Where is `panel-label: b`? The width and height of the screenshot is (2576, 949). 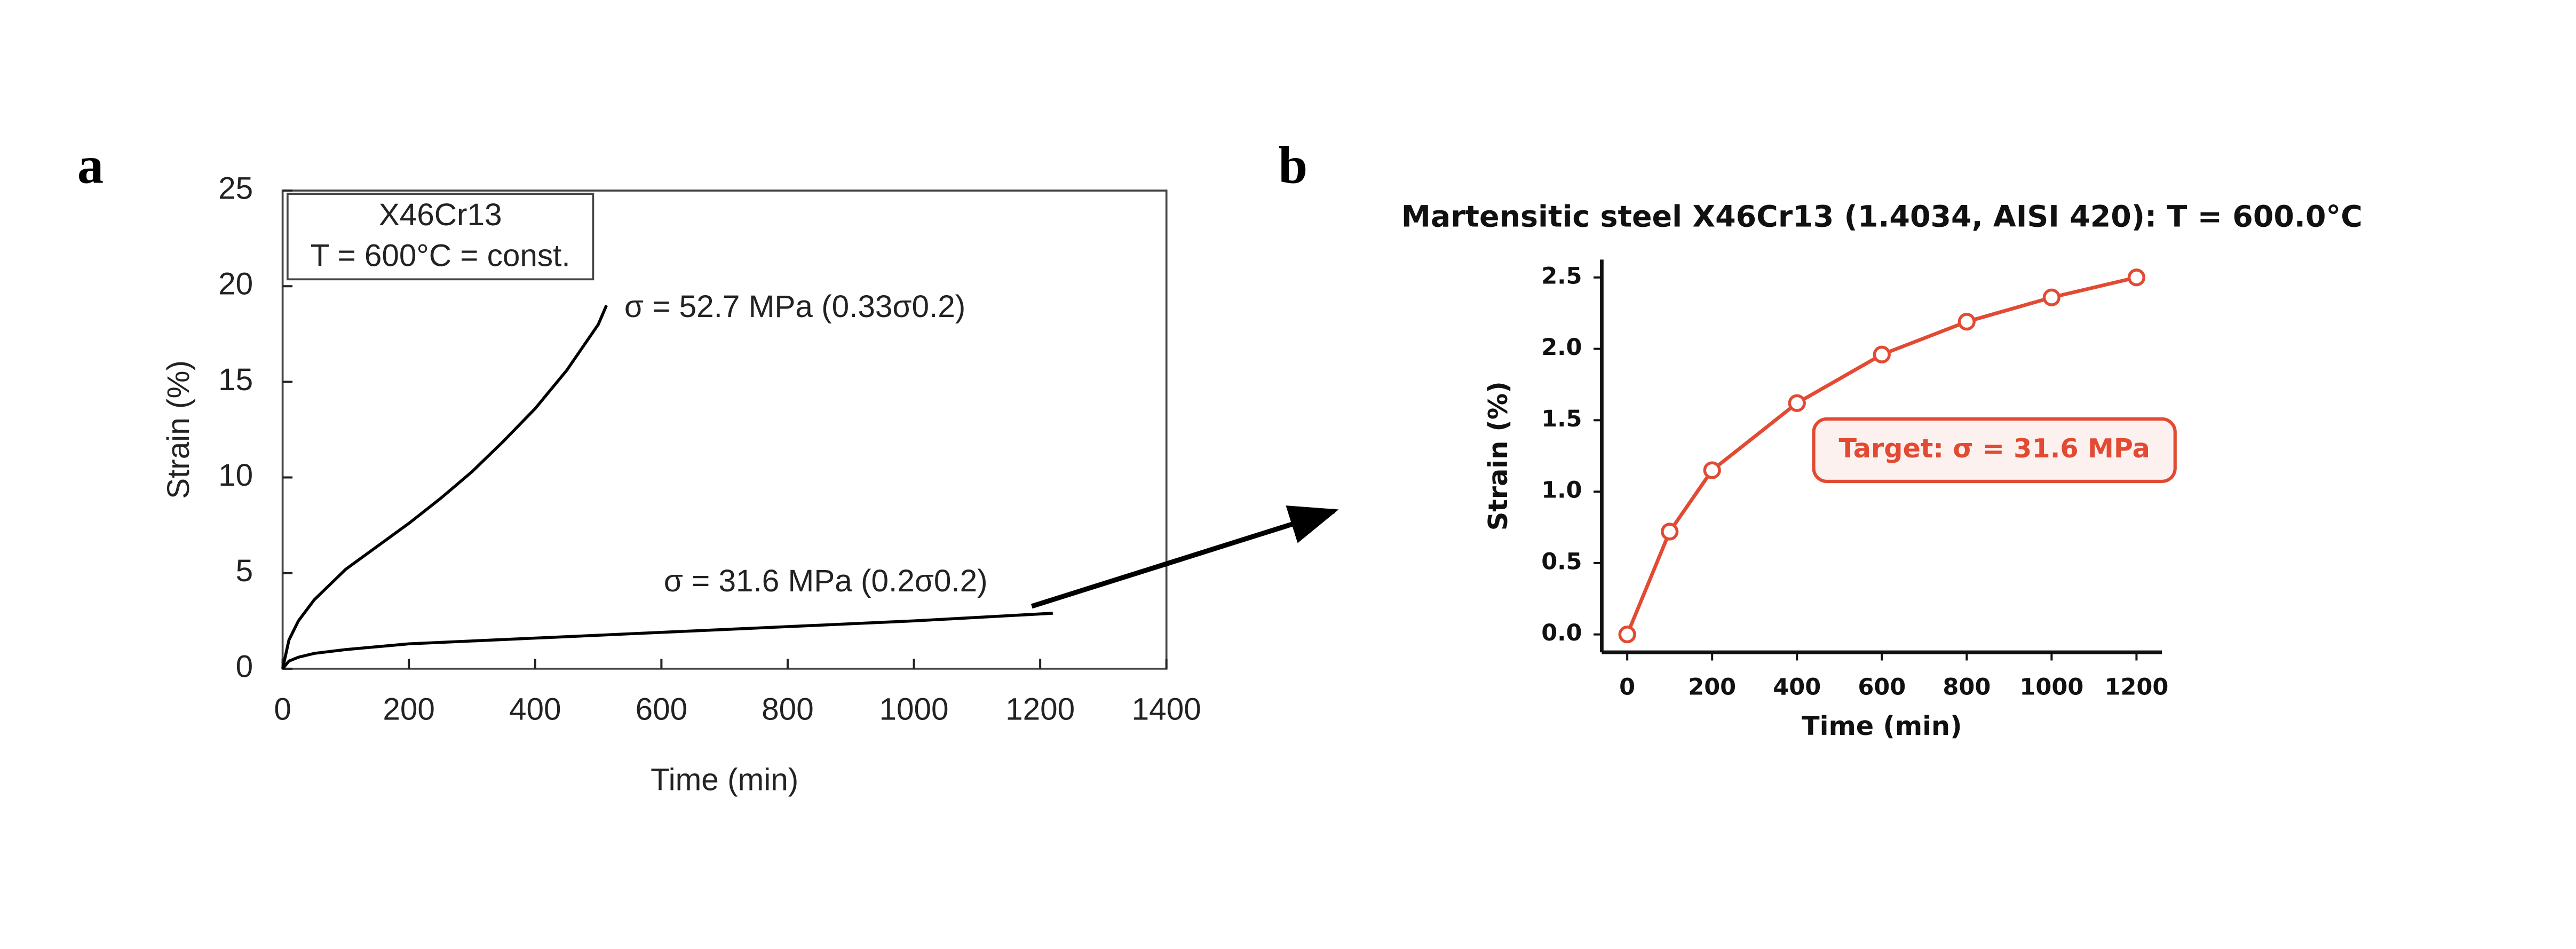 panel-label: b is located at coordinates (1292, 166).